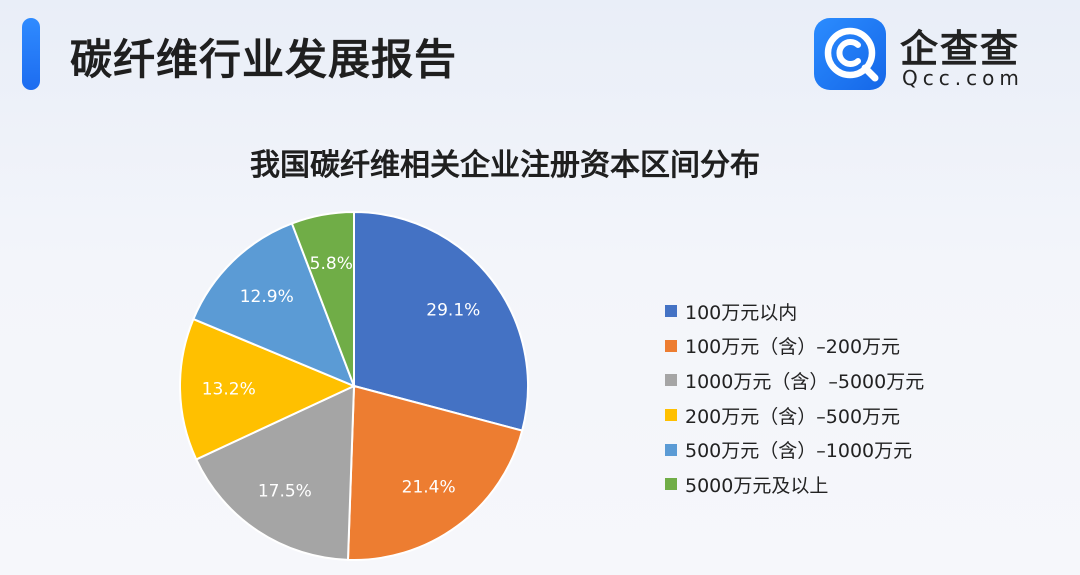 The image size is (1080, 575). I want to click on pie-slice-label-100-200: 21.4%, so click(429, 488).